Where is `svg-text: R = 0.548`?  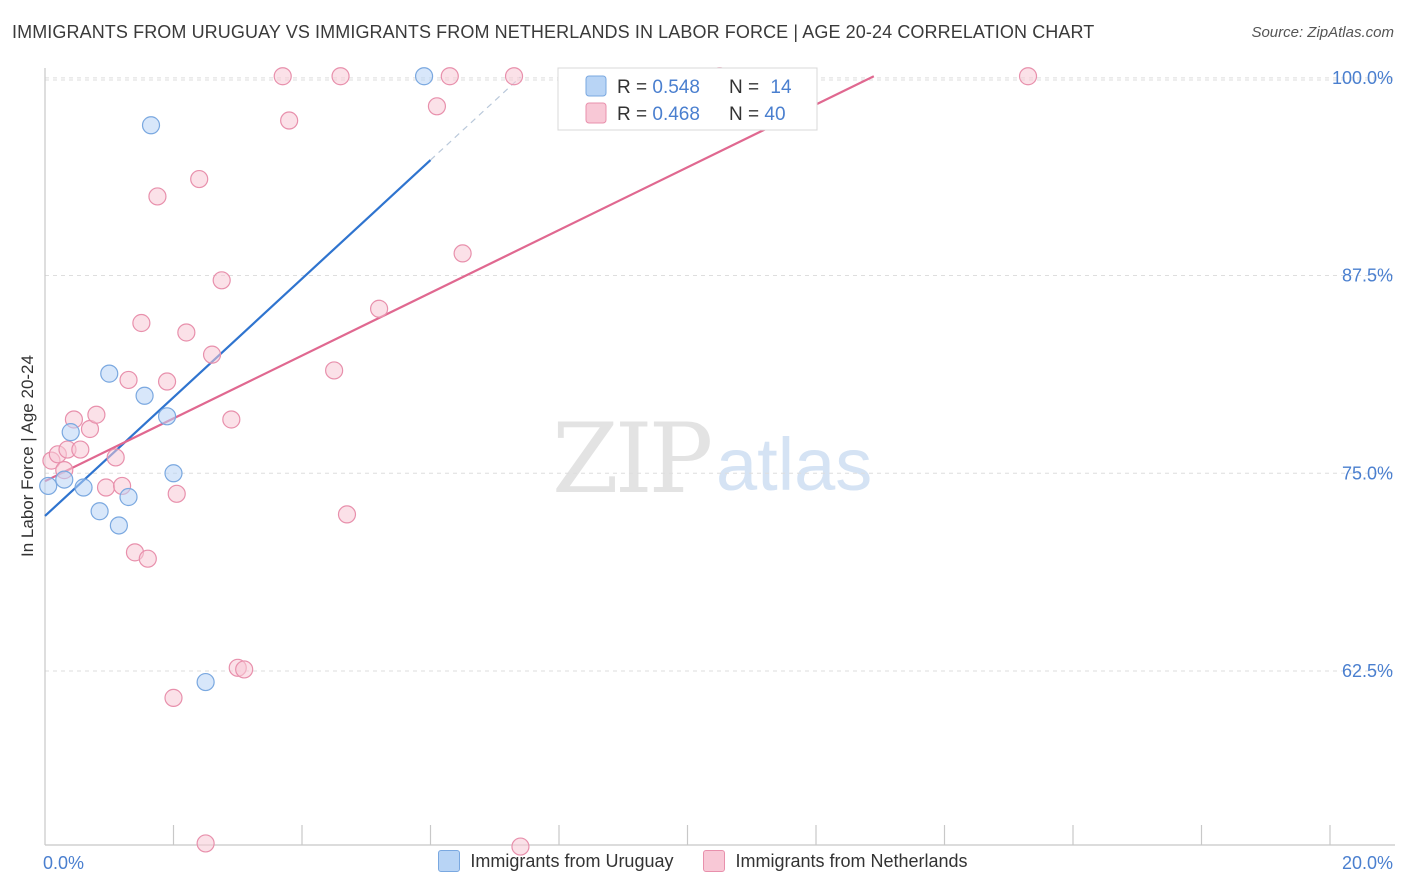 svg-text: R = 0.548 is located at coordinates (658, 87).